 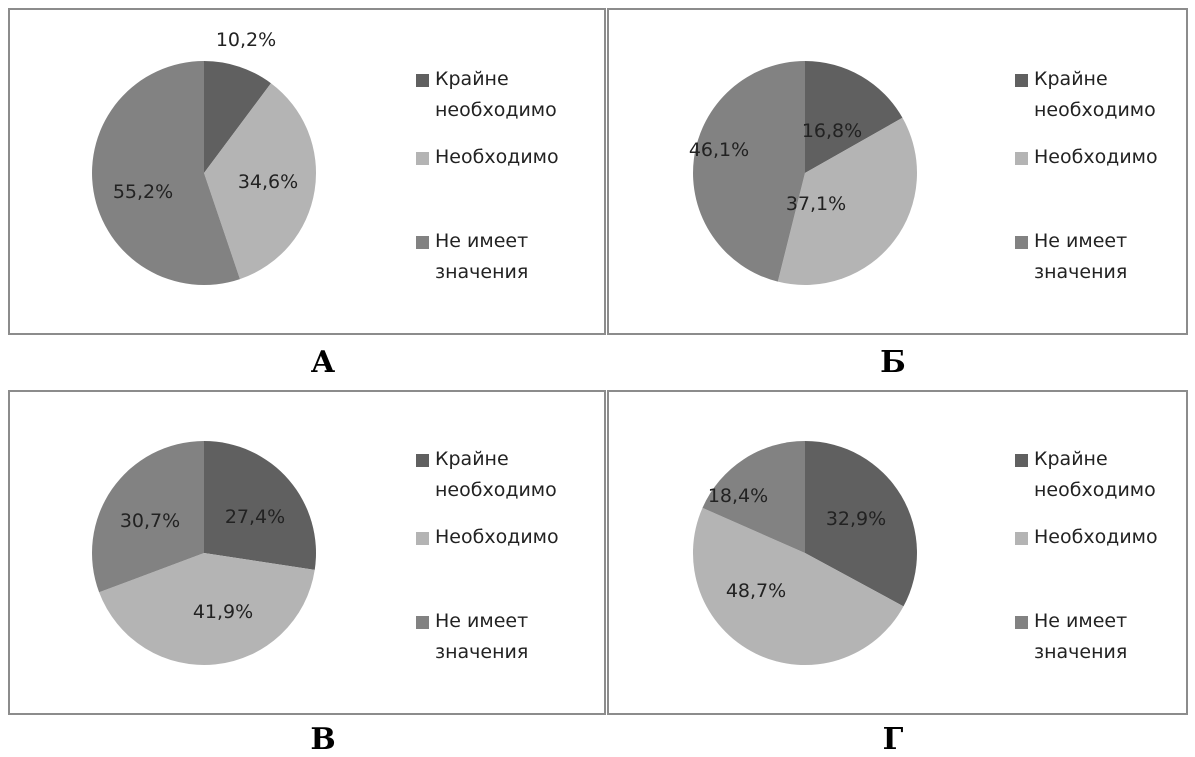 What do you see at coordinates (143, 192) in the screenshot?
I see `data-label-no-matter: 55,2%` at bounding box center [143, 192].